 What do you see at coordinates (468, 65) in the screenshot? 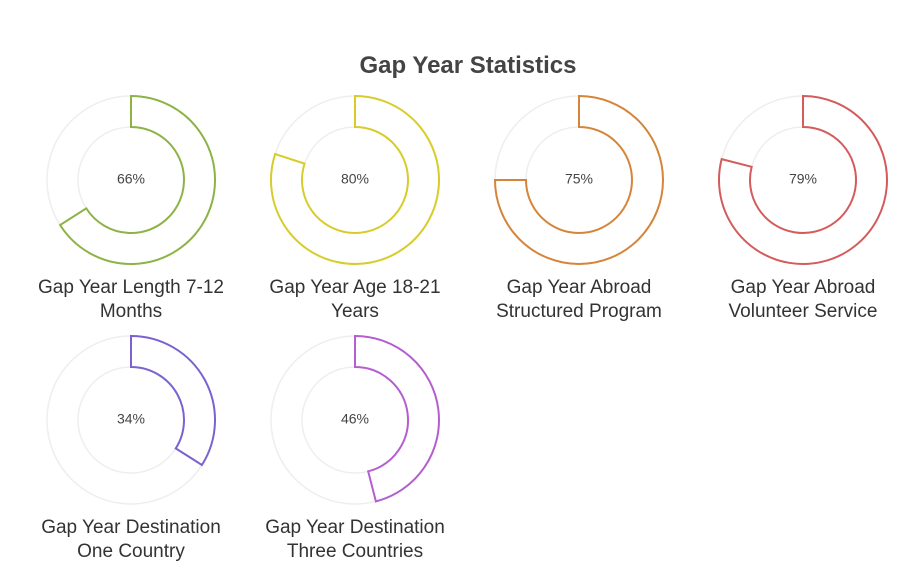
I see `chart-title: Gap Year Statistics` at bounding box center [468, 65].